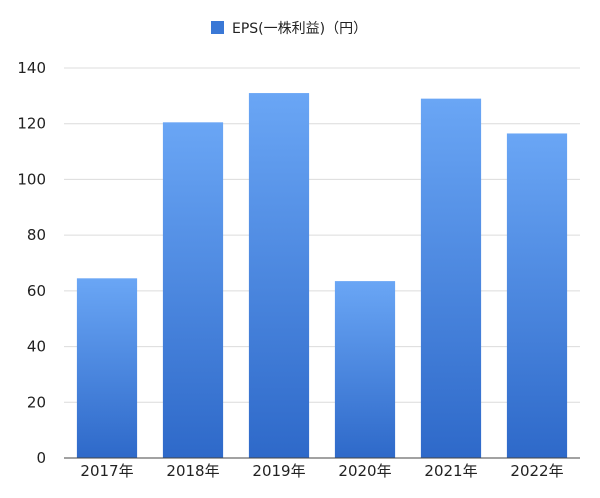  What do you see at coordinates (321, 471) in the screenshot?
I see `x-axis-ticks: 2017年 2018年 2019年 2020年 2021年 2022年` at bounding box center [321, 471].